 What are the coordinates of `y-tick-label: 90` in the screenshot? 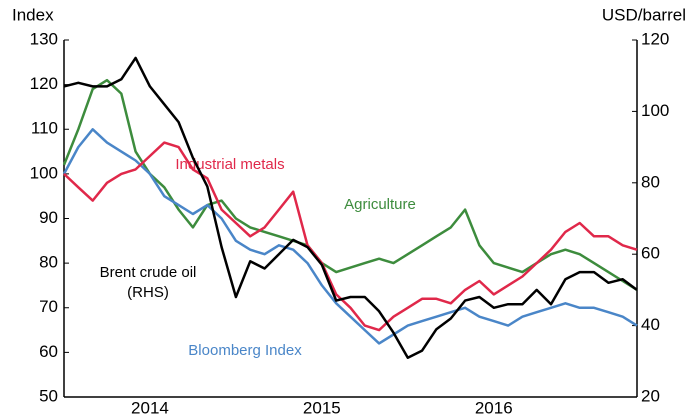 It's located at (48, 217).